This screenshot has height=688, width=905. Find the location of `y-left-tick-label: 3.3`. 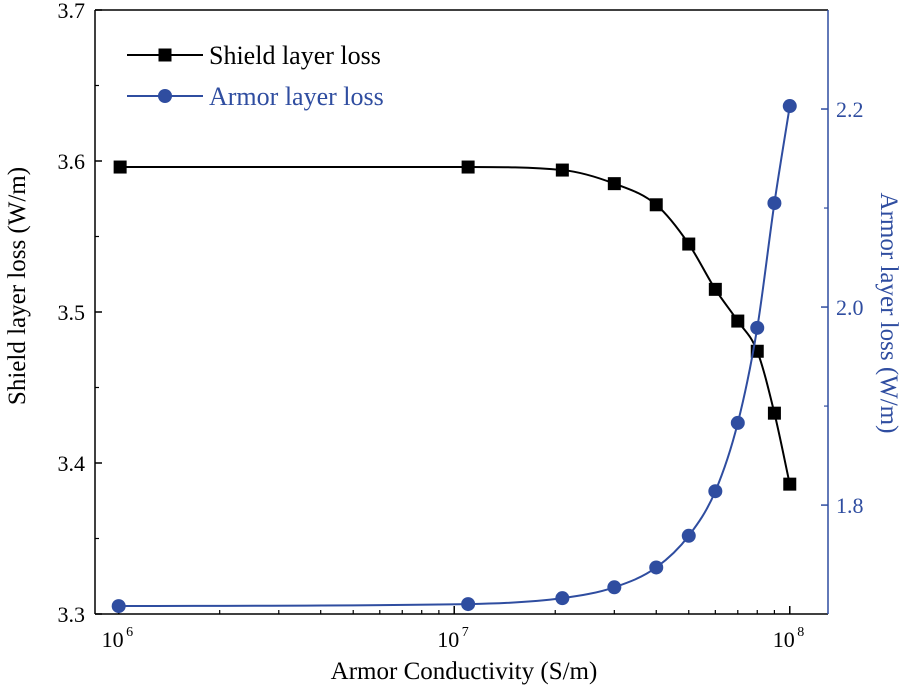

y-left-tick-label: 3.3 is located at coordinates (72, 614).